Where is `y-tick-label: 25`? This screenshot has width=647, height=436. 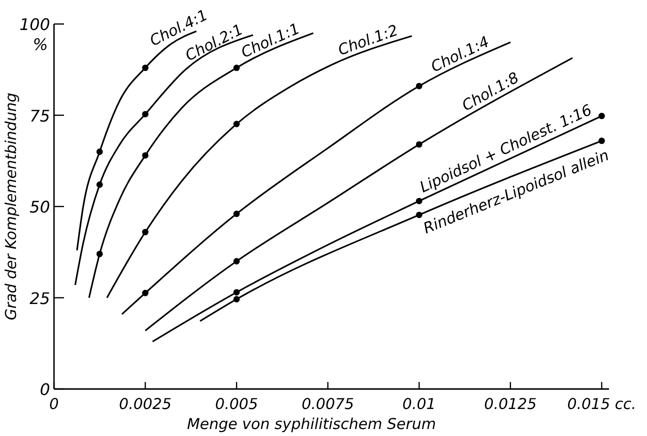
y-tick-label: 25 is located at coordinates (40, 298).